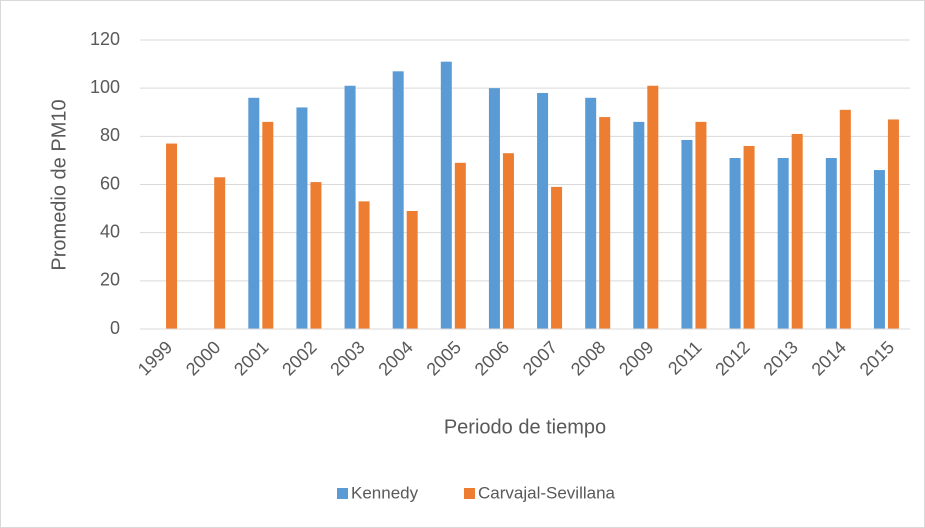 The image size is (925, 528). I want to click on y-tick-label: 40, so click(110, 231).